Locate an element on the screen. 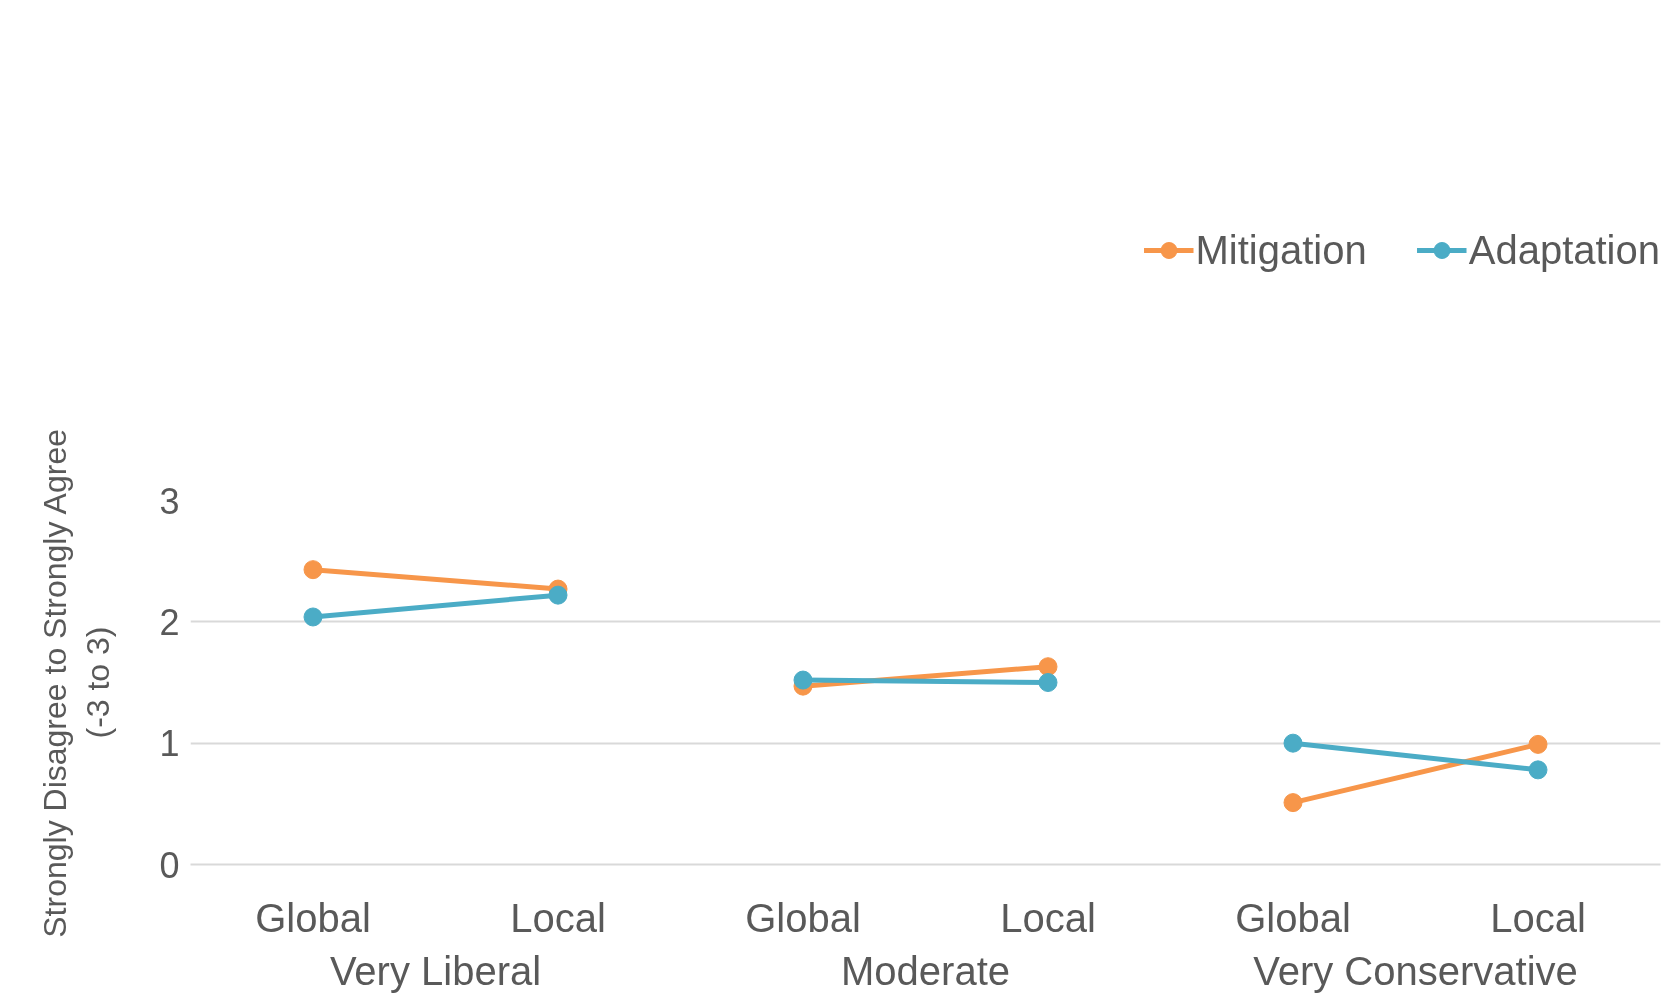  text: Moderate is located at coordinates (925, 970).